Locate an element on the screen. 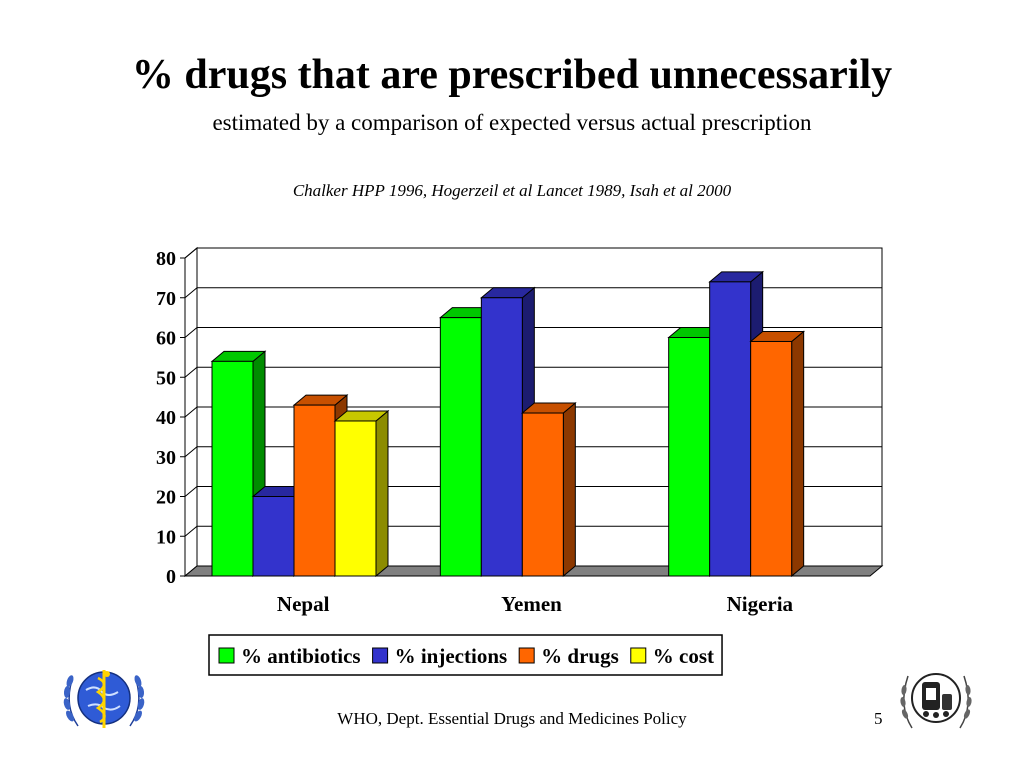  y-tick-label: 30 is located at coordinates (166, 458).